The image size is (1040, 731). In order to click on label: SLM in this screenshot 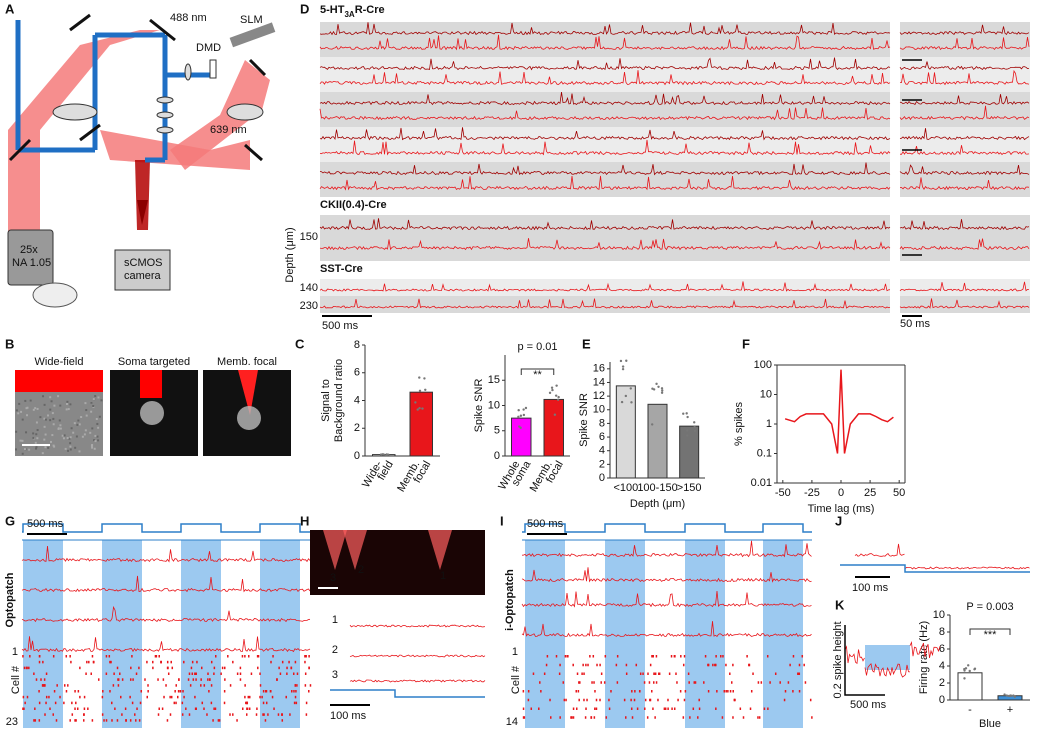, I will do `click(251, 20)`.